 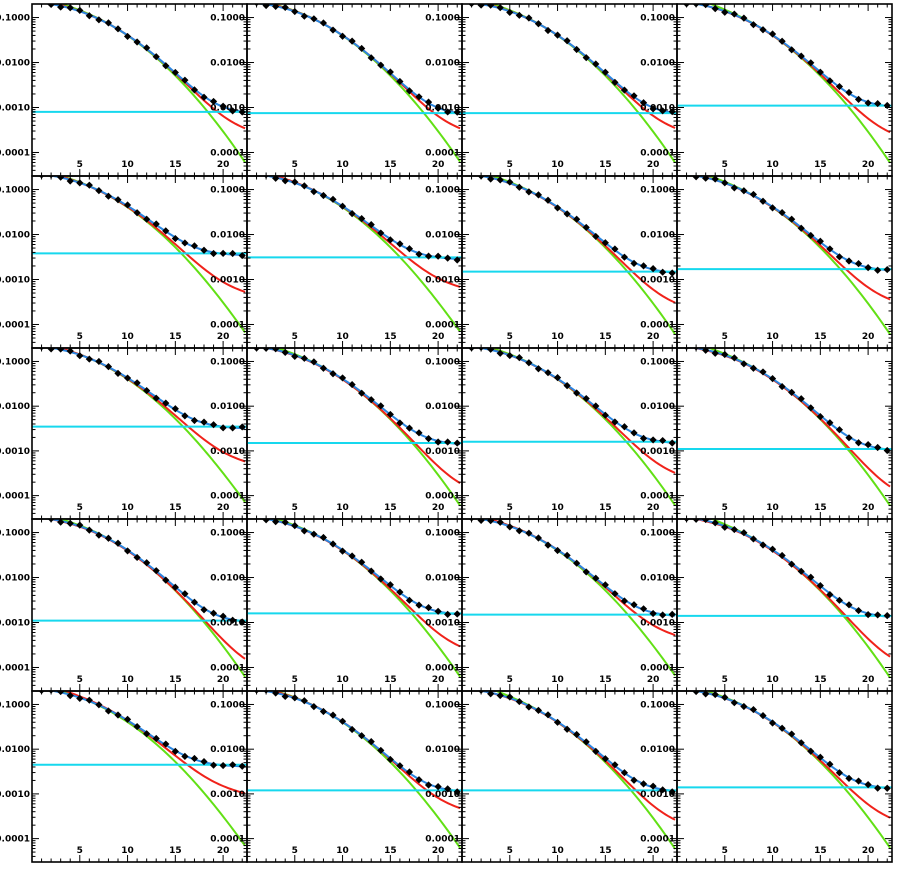 What do you see at coordinates (124, 90) in the screenshot?
I see `panel-1: 0.0001 0.0010 0.0100 0.1000 5 10 15 20` at bounding box center [124, 90].